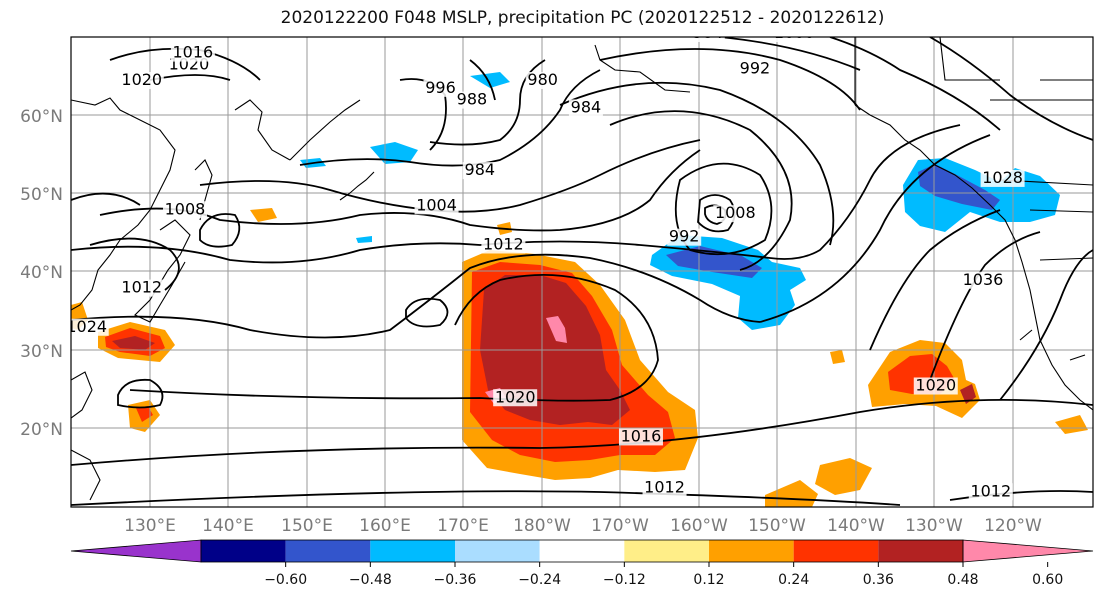 Image resolution: width=1105 pixels, height=601 pixels. I want to click on colorbar-frame, so click(582, 551).